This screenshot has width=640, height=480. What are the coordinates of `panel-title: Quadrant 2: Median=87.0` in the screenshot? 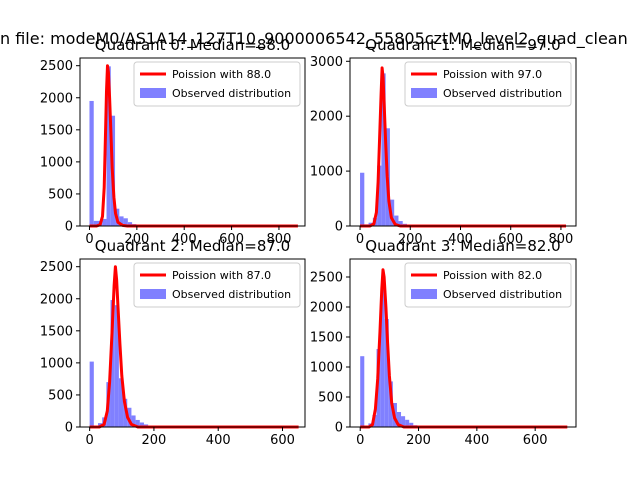 It's located at (192, 246).